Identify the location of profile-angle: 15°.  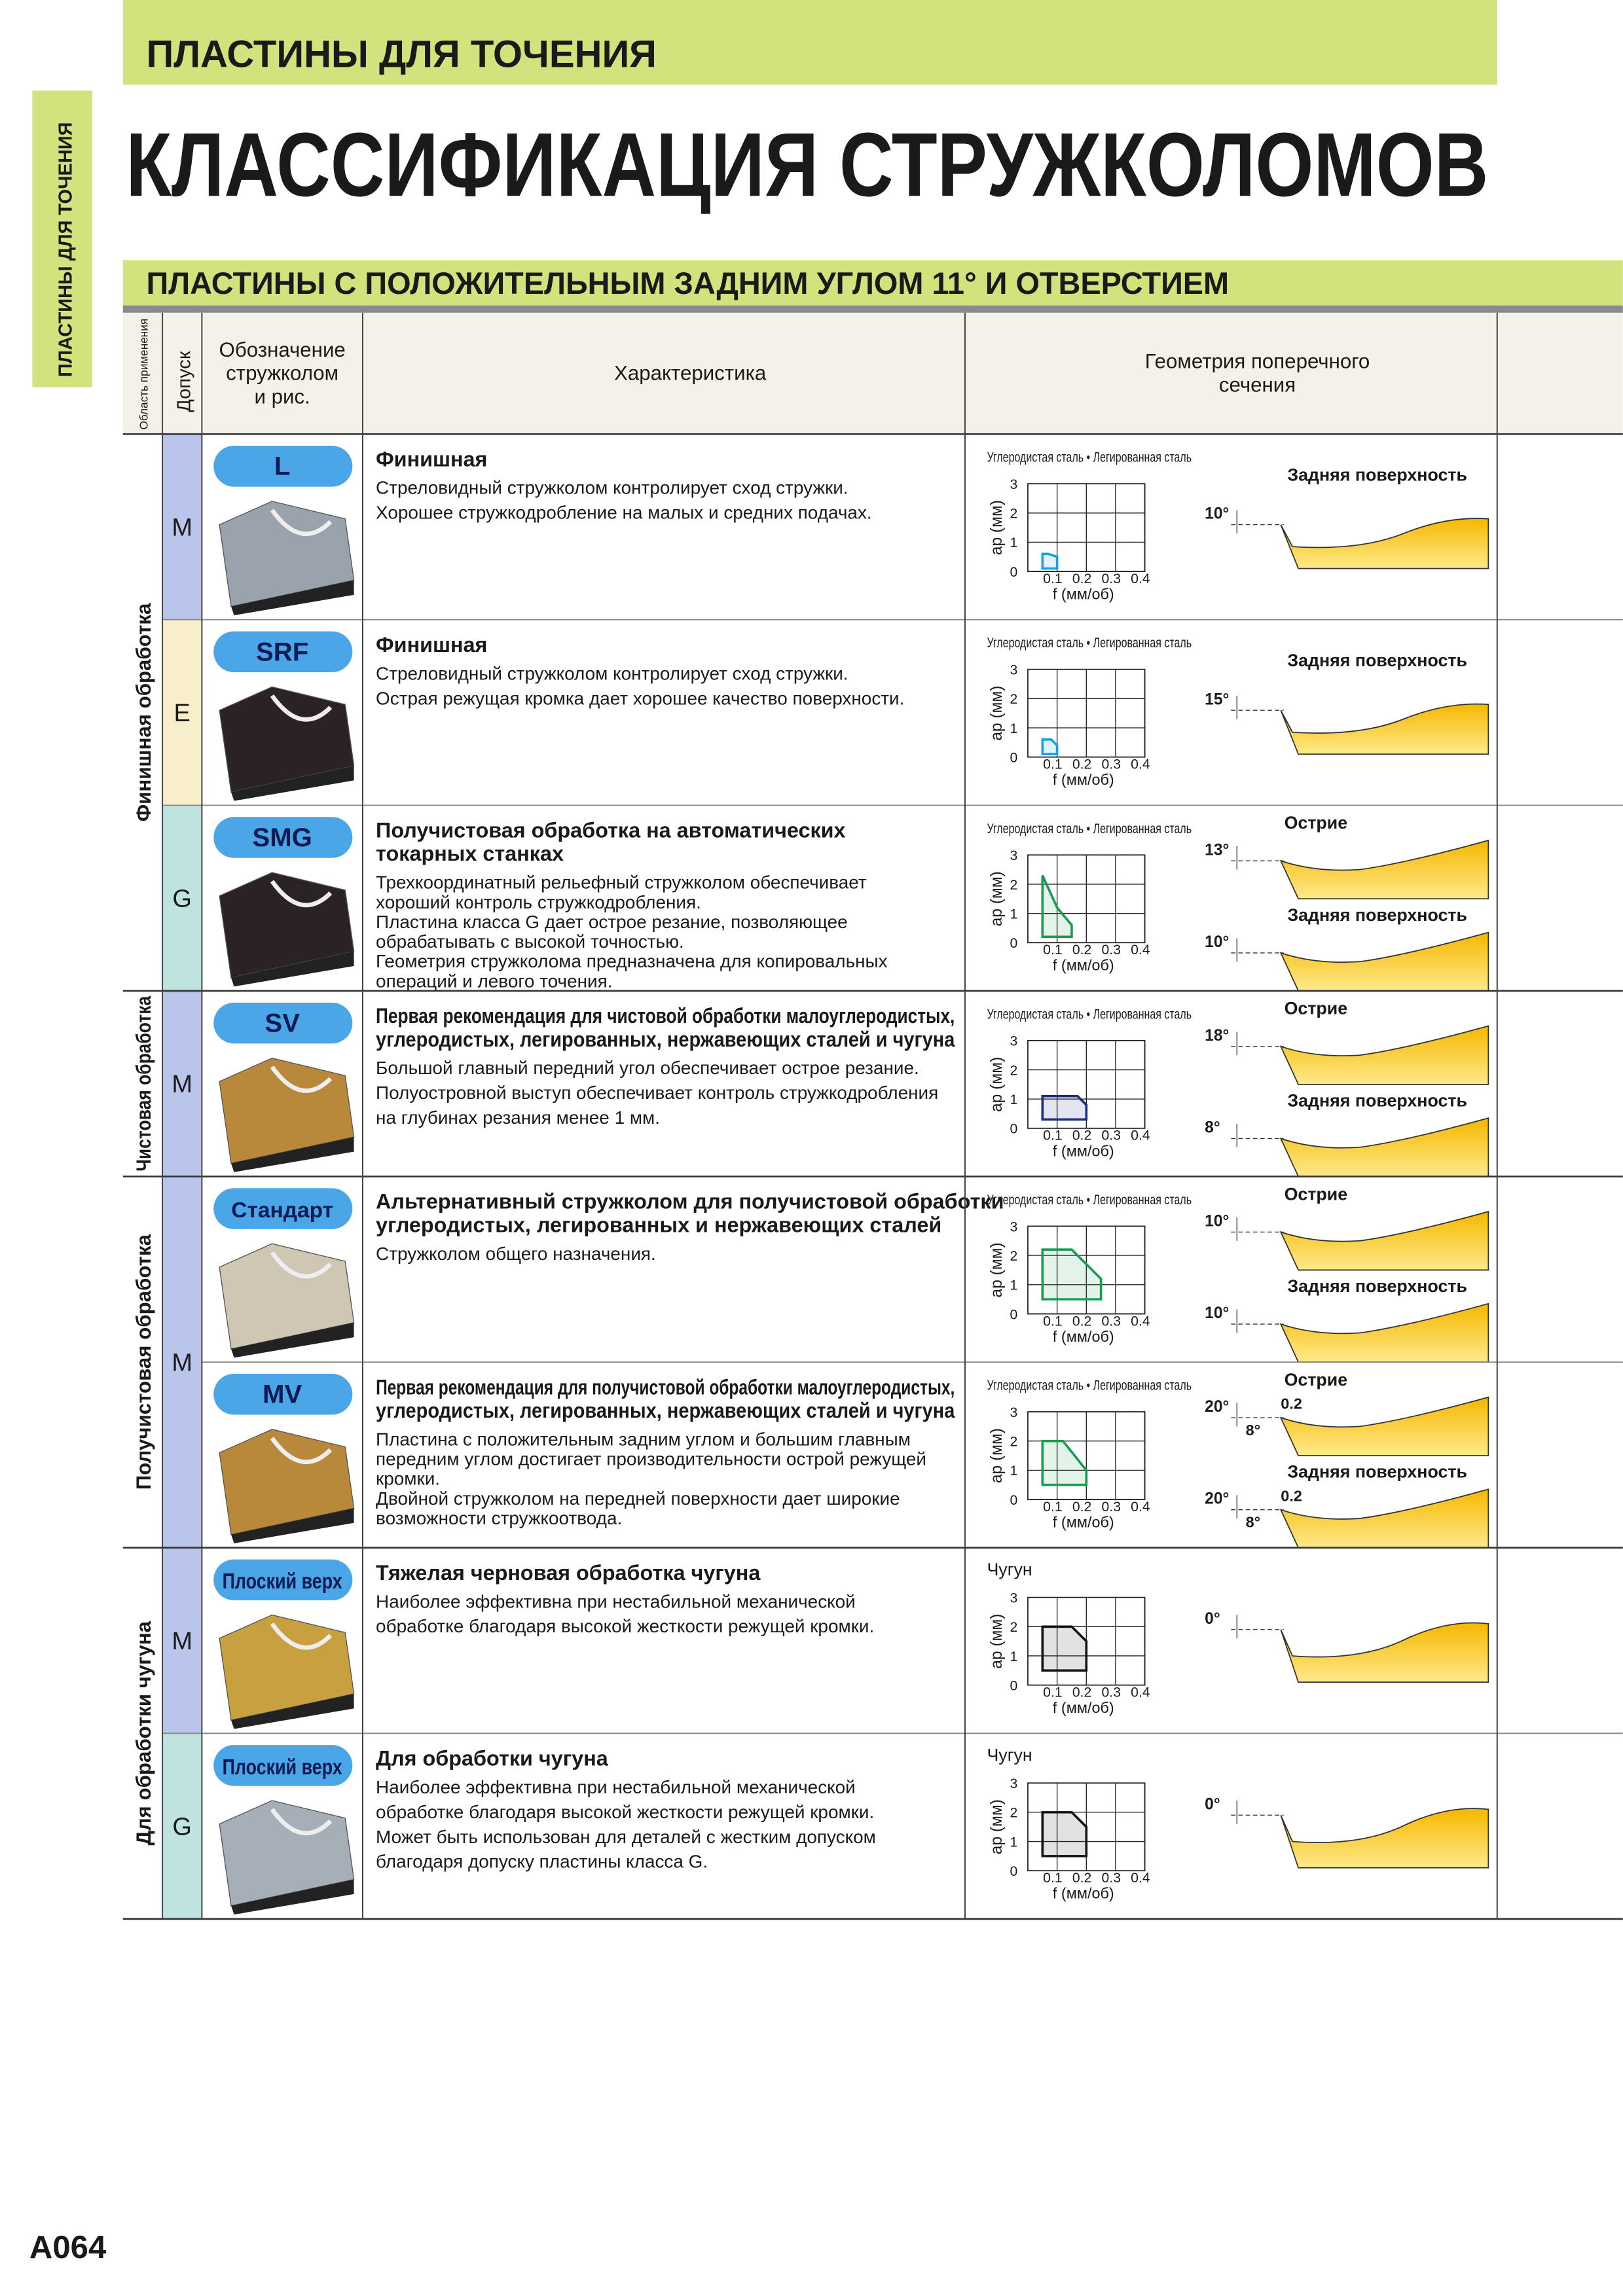
(1217, 699).